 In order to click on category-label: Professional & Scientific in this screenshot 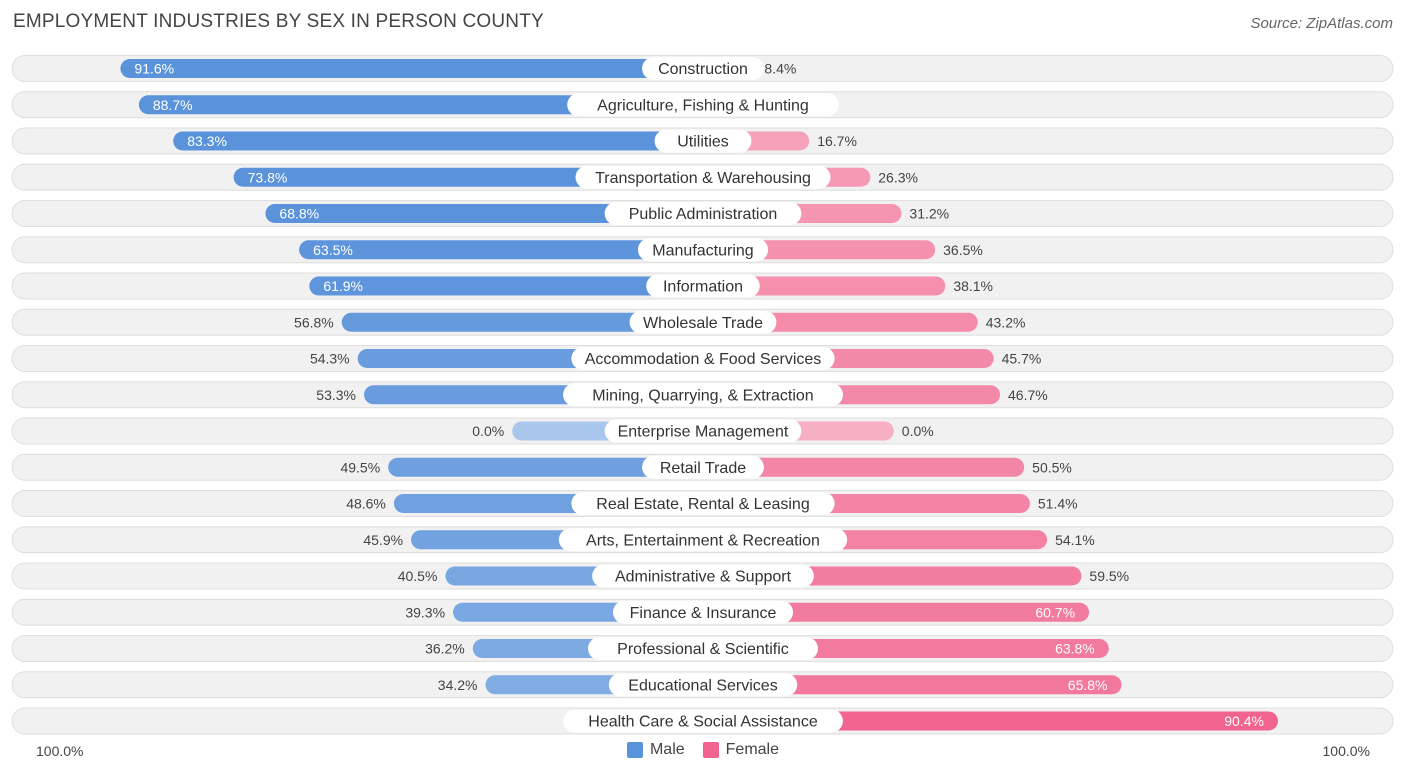, I will do `click(703, 649)`.